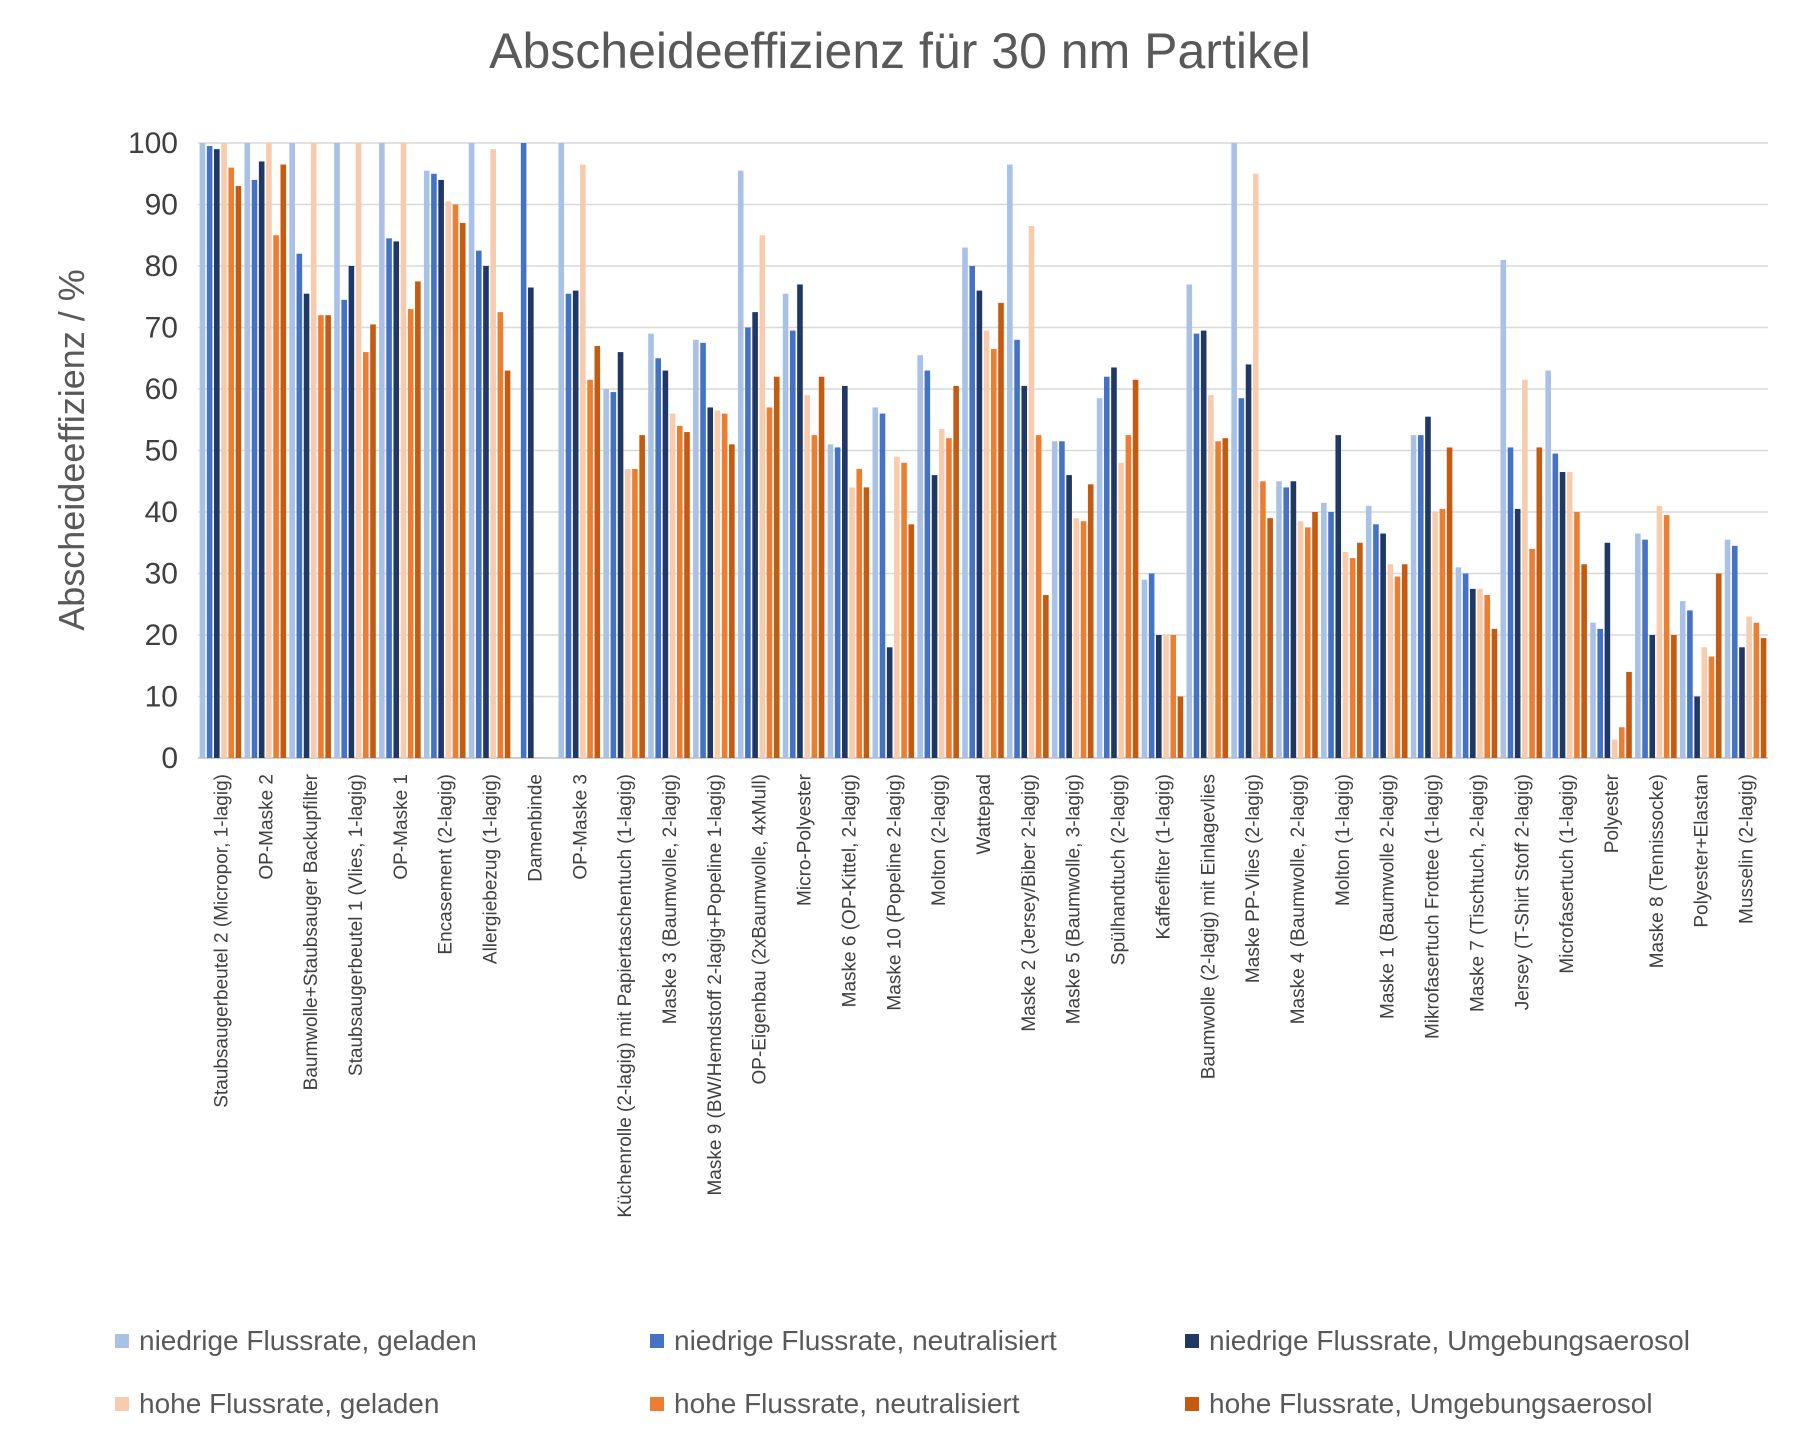  Describe the element at coordinates (161, 697) in the screenshot. I see `y-tick-label: 10` at that location.